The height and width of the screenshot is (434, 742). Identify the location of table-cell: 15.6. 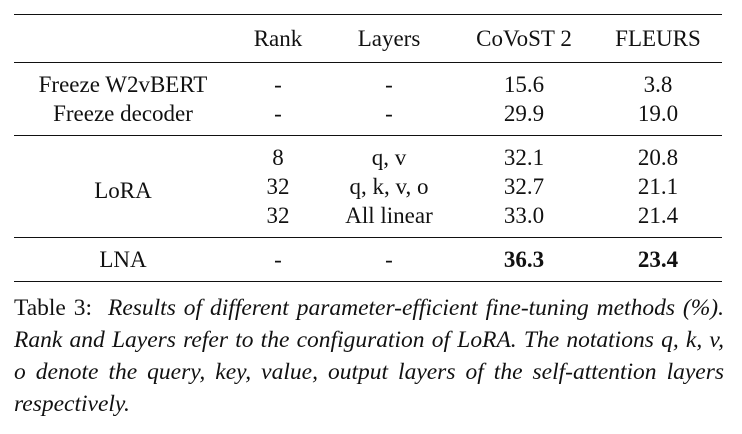
(524, 84).